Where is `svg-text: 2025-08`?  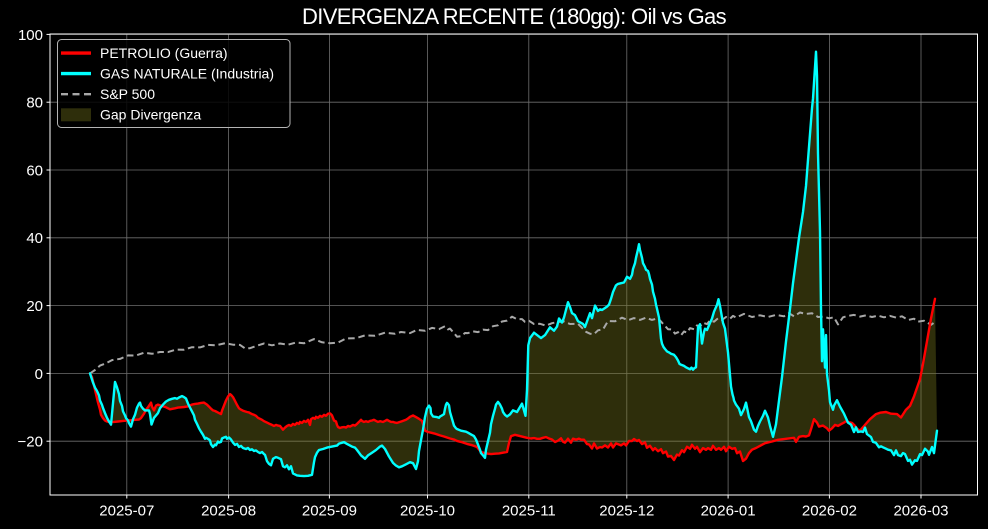
svg-text: 2025-08 is located at coordinates (228, 511).